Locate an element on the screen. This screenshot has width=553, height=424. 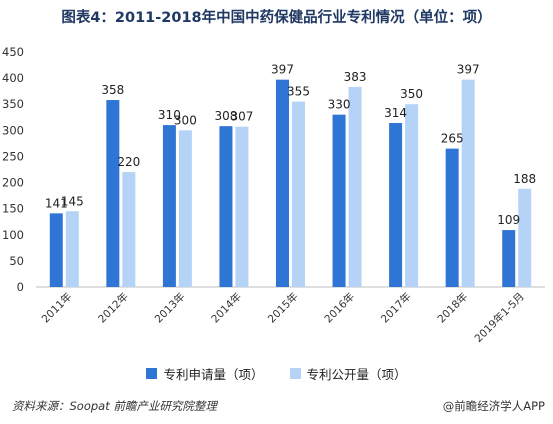
data-label: 141 is located at coordinates (56, 203).